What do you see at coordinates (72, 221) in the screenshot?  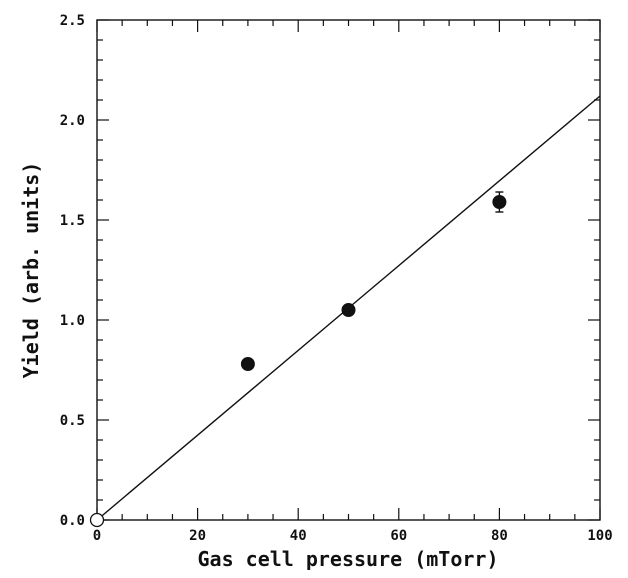 I see `y-tick-label: 1.5` at bounding box center [72, 221].